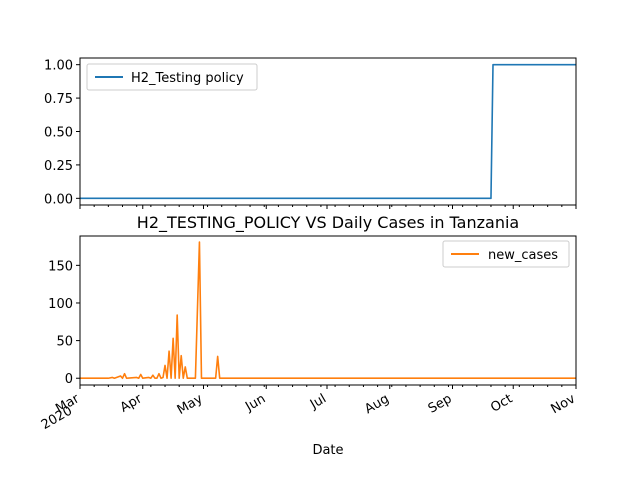 Image resolution: width=640 pixels, height=480 pixels. What do you see at coordinates (318, 401) in the screenshot?
I see `x-tick-label: Jul` at bounding box center [318, 401].